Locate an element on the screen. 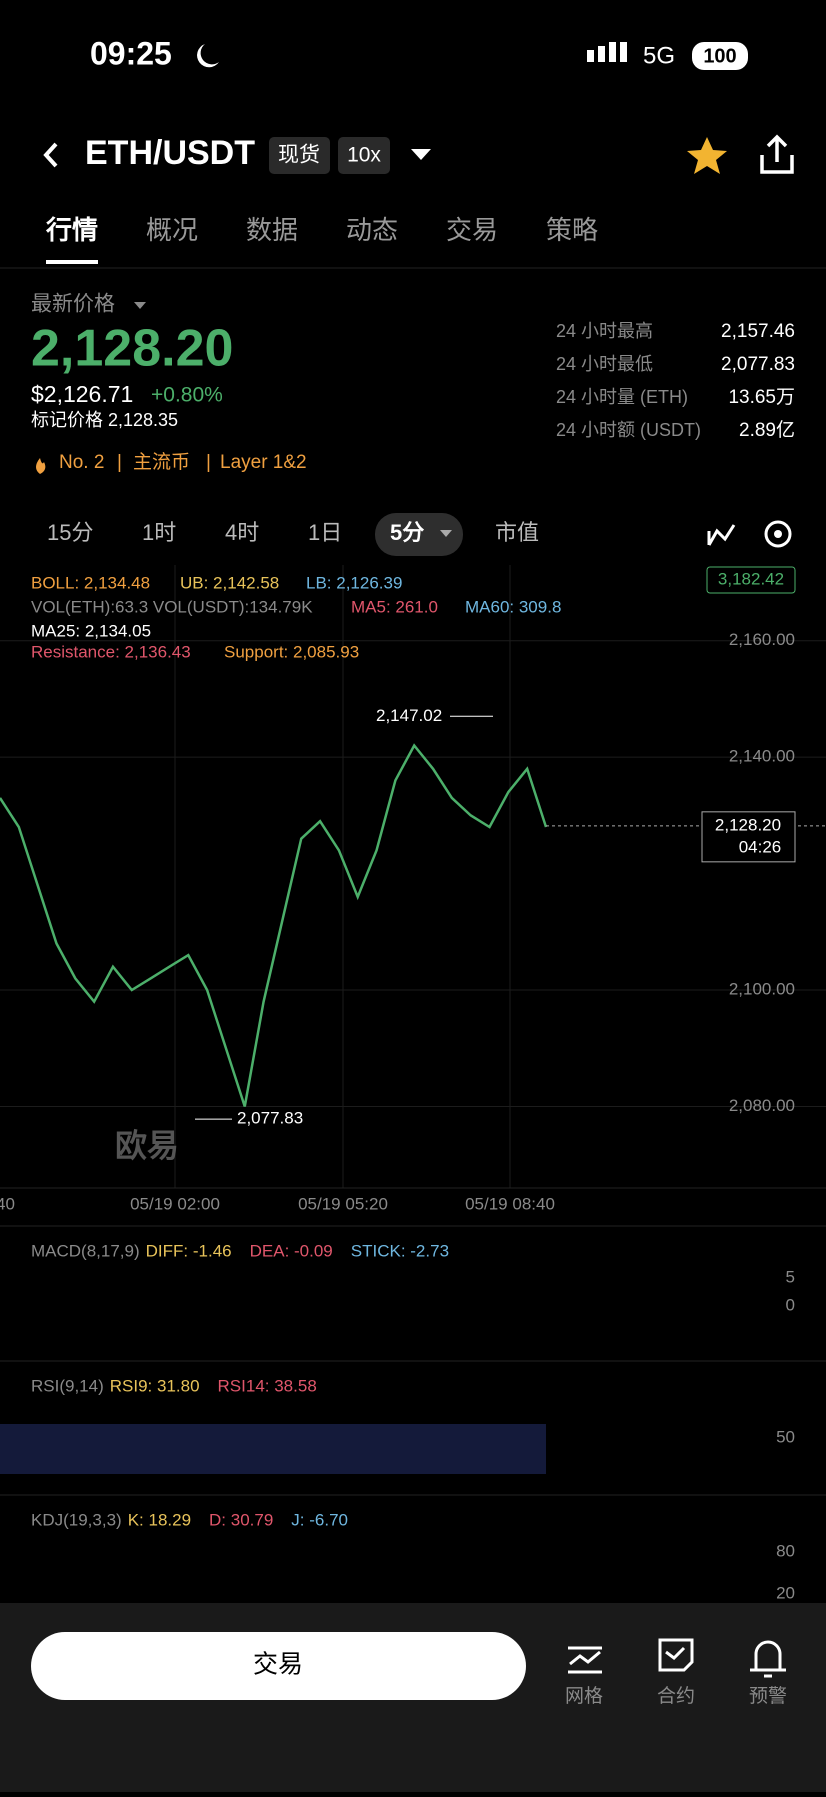 Image resolution: width=826 pixels, height=1797 pixels. tab: 动态 is located at coordinates (372, 230).